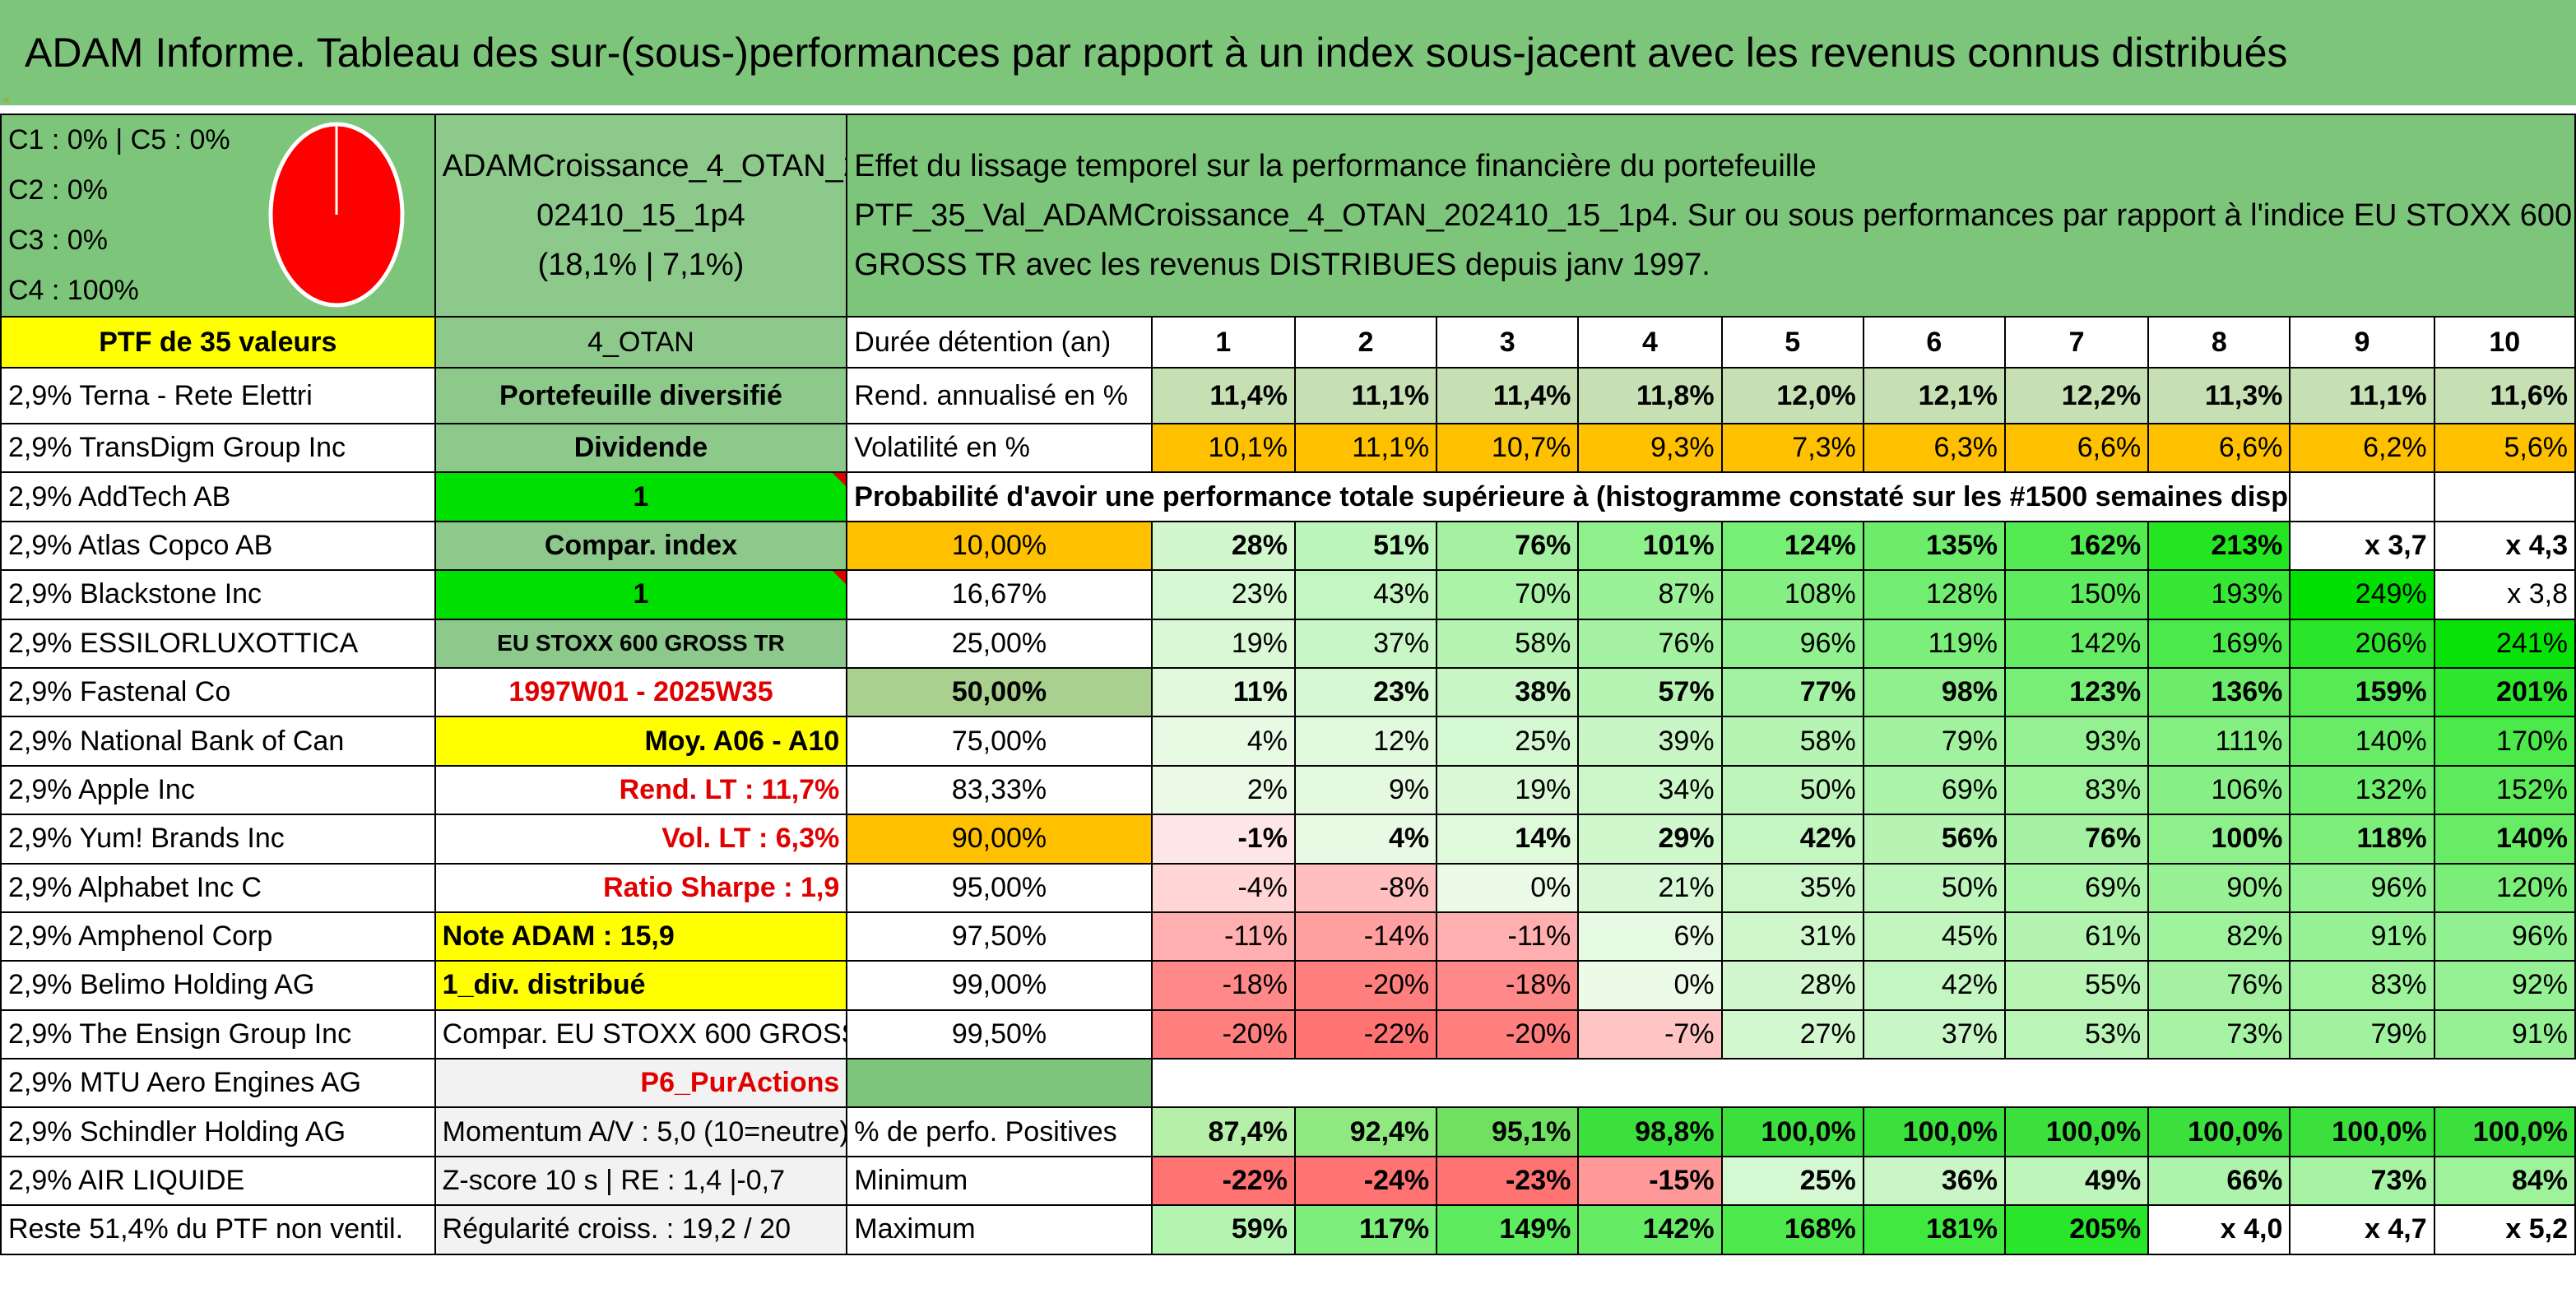  I want to click on year-header: 1, so click(1223, 342).